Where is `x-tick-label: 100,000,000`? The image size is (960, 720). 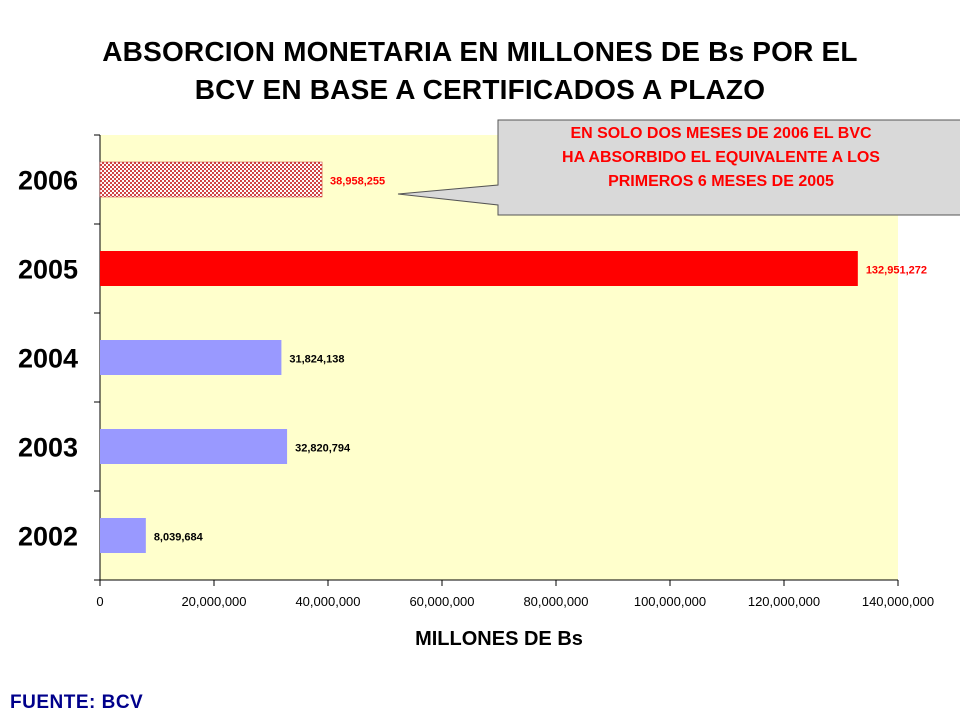
x-tick-label: 100,000,000 is located at coordinates (670, 601).